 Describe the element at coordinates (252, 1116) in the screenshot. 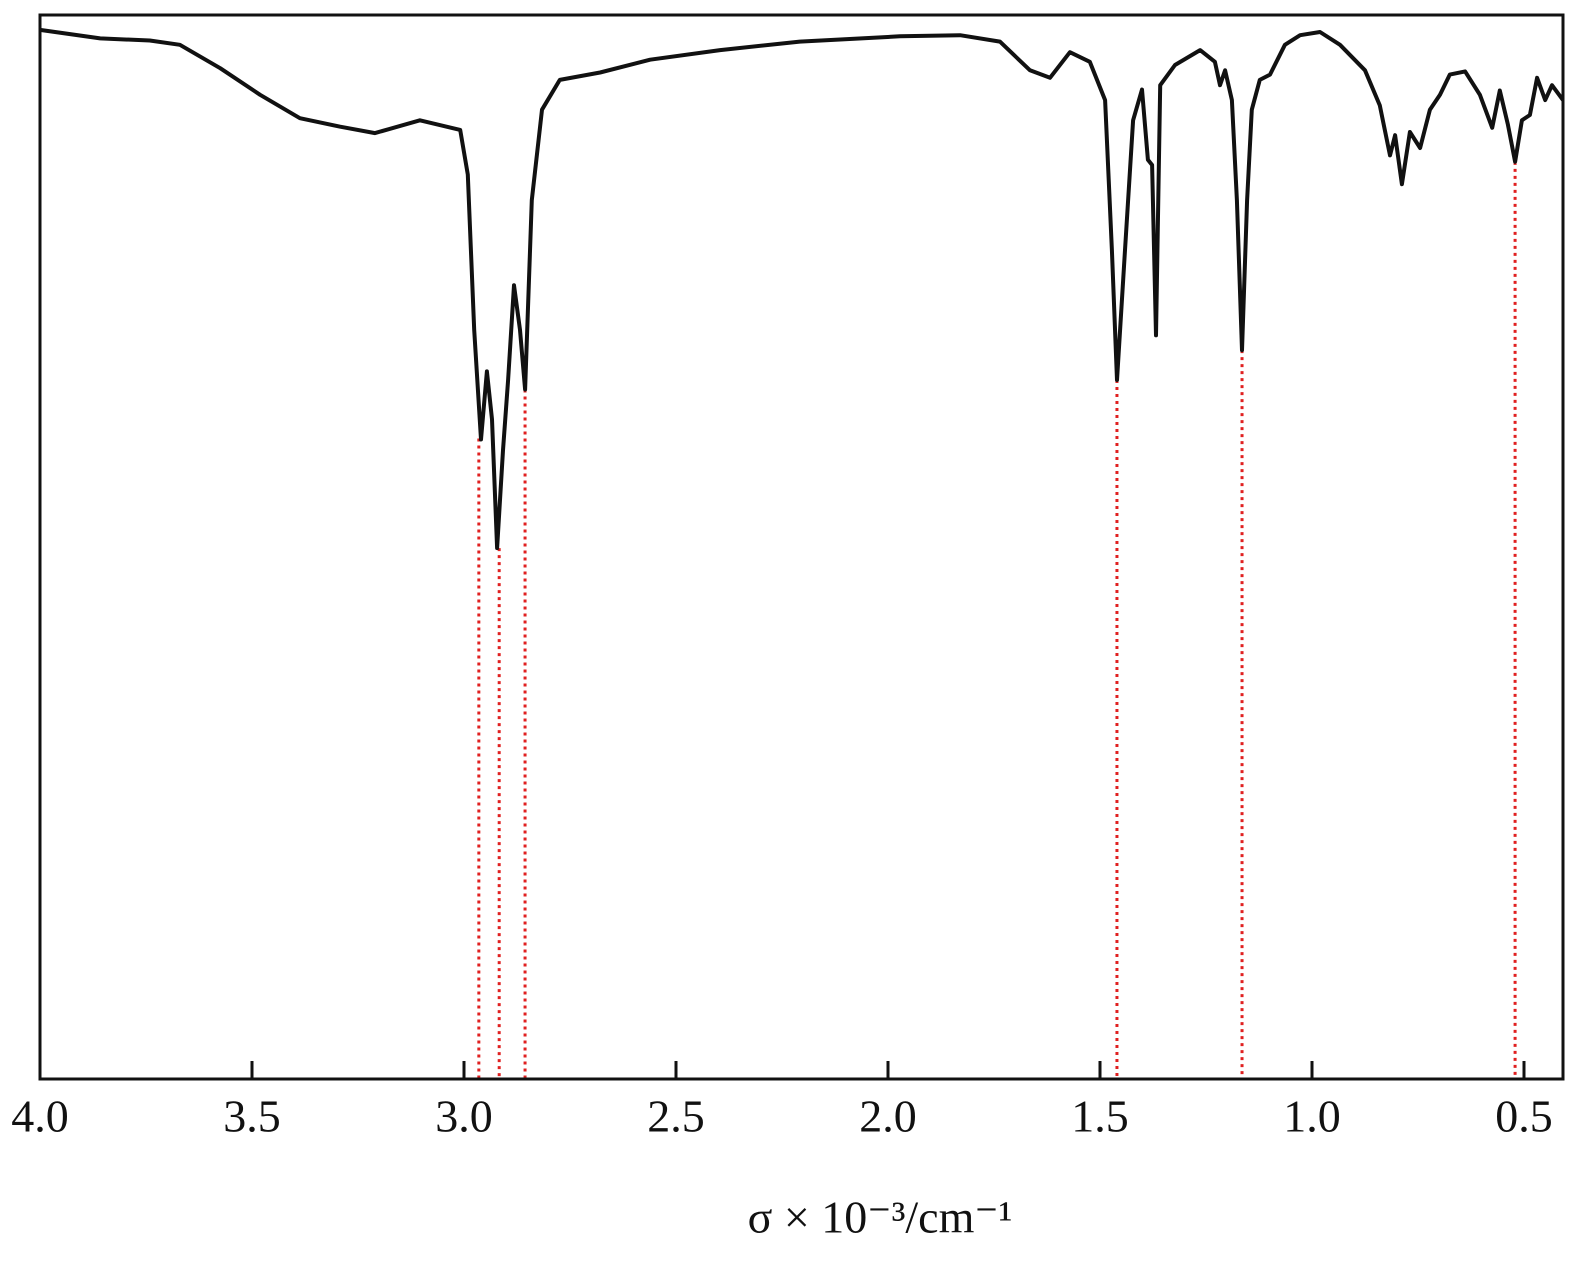

I see `x-tick-label: 3.5` at that location.